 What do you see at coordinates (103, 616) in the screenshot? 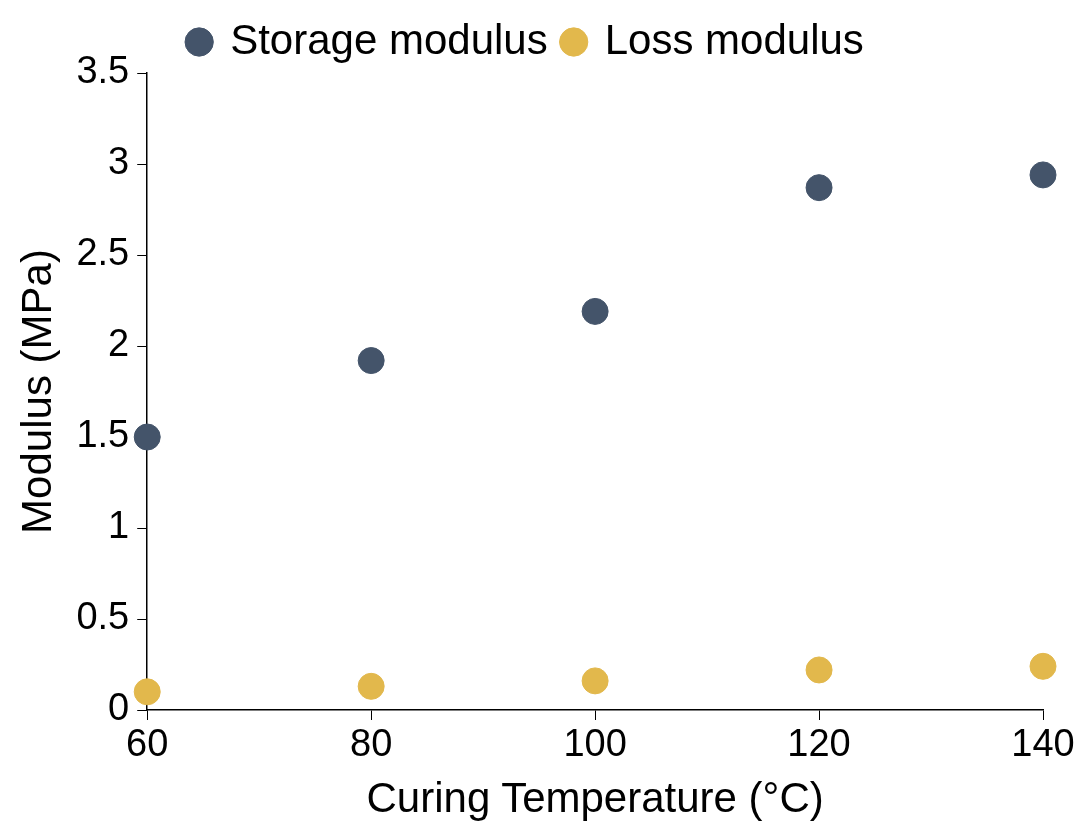
I see `y-tick-label: 0.5` at bounding box center [103, 616].